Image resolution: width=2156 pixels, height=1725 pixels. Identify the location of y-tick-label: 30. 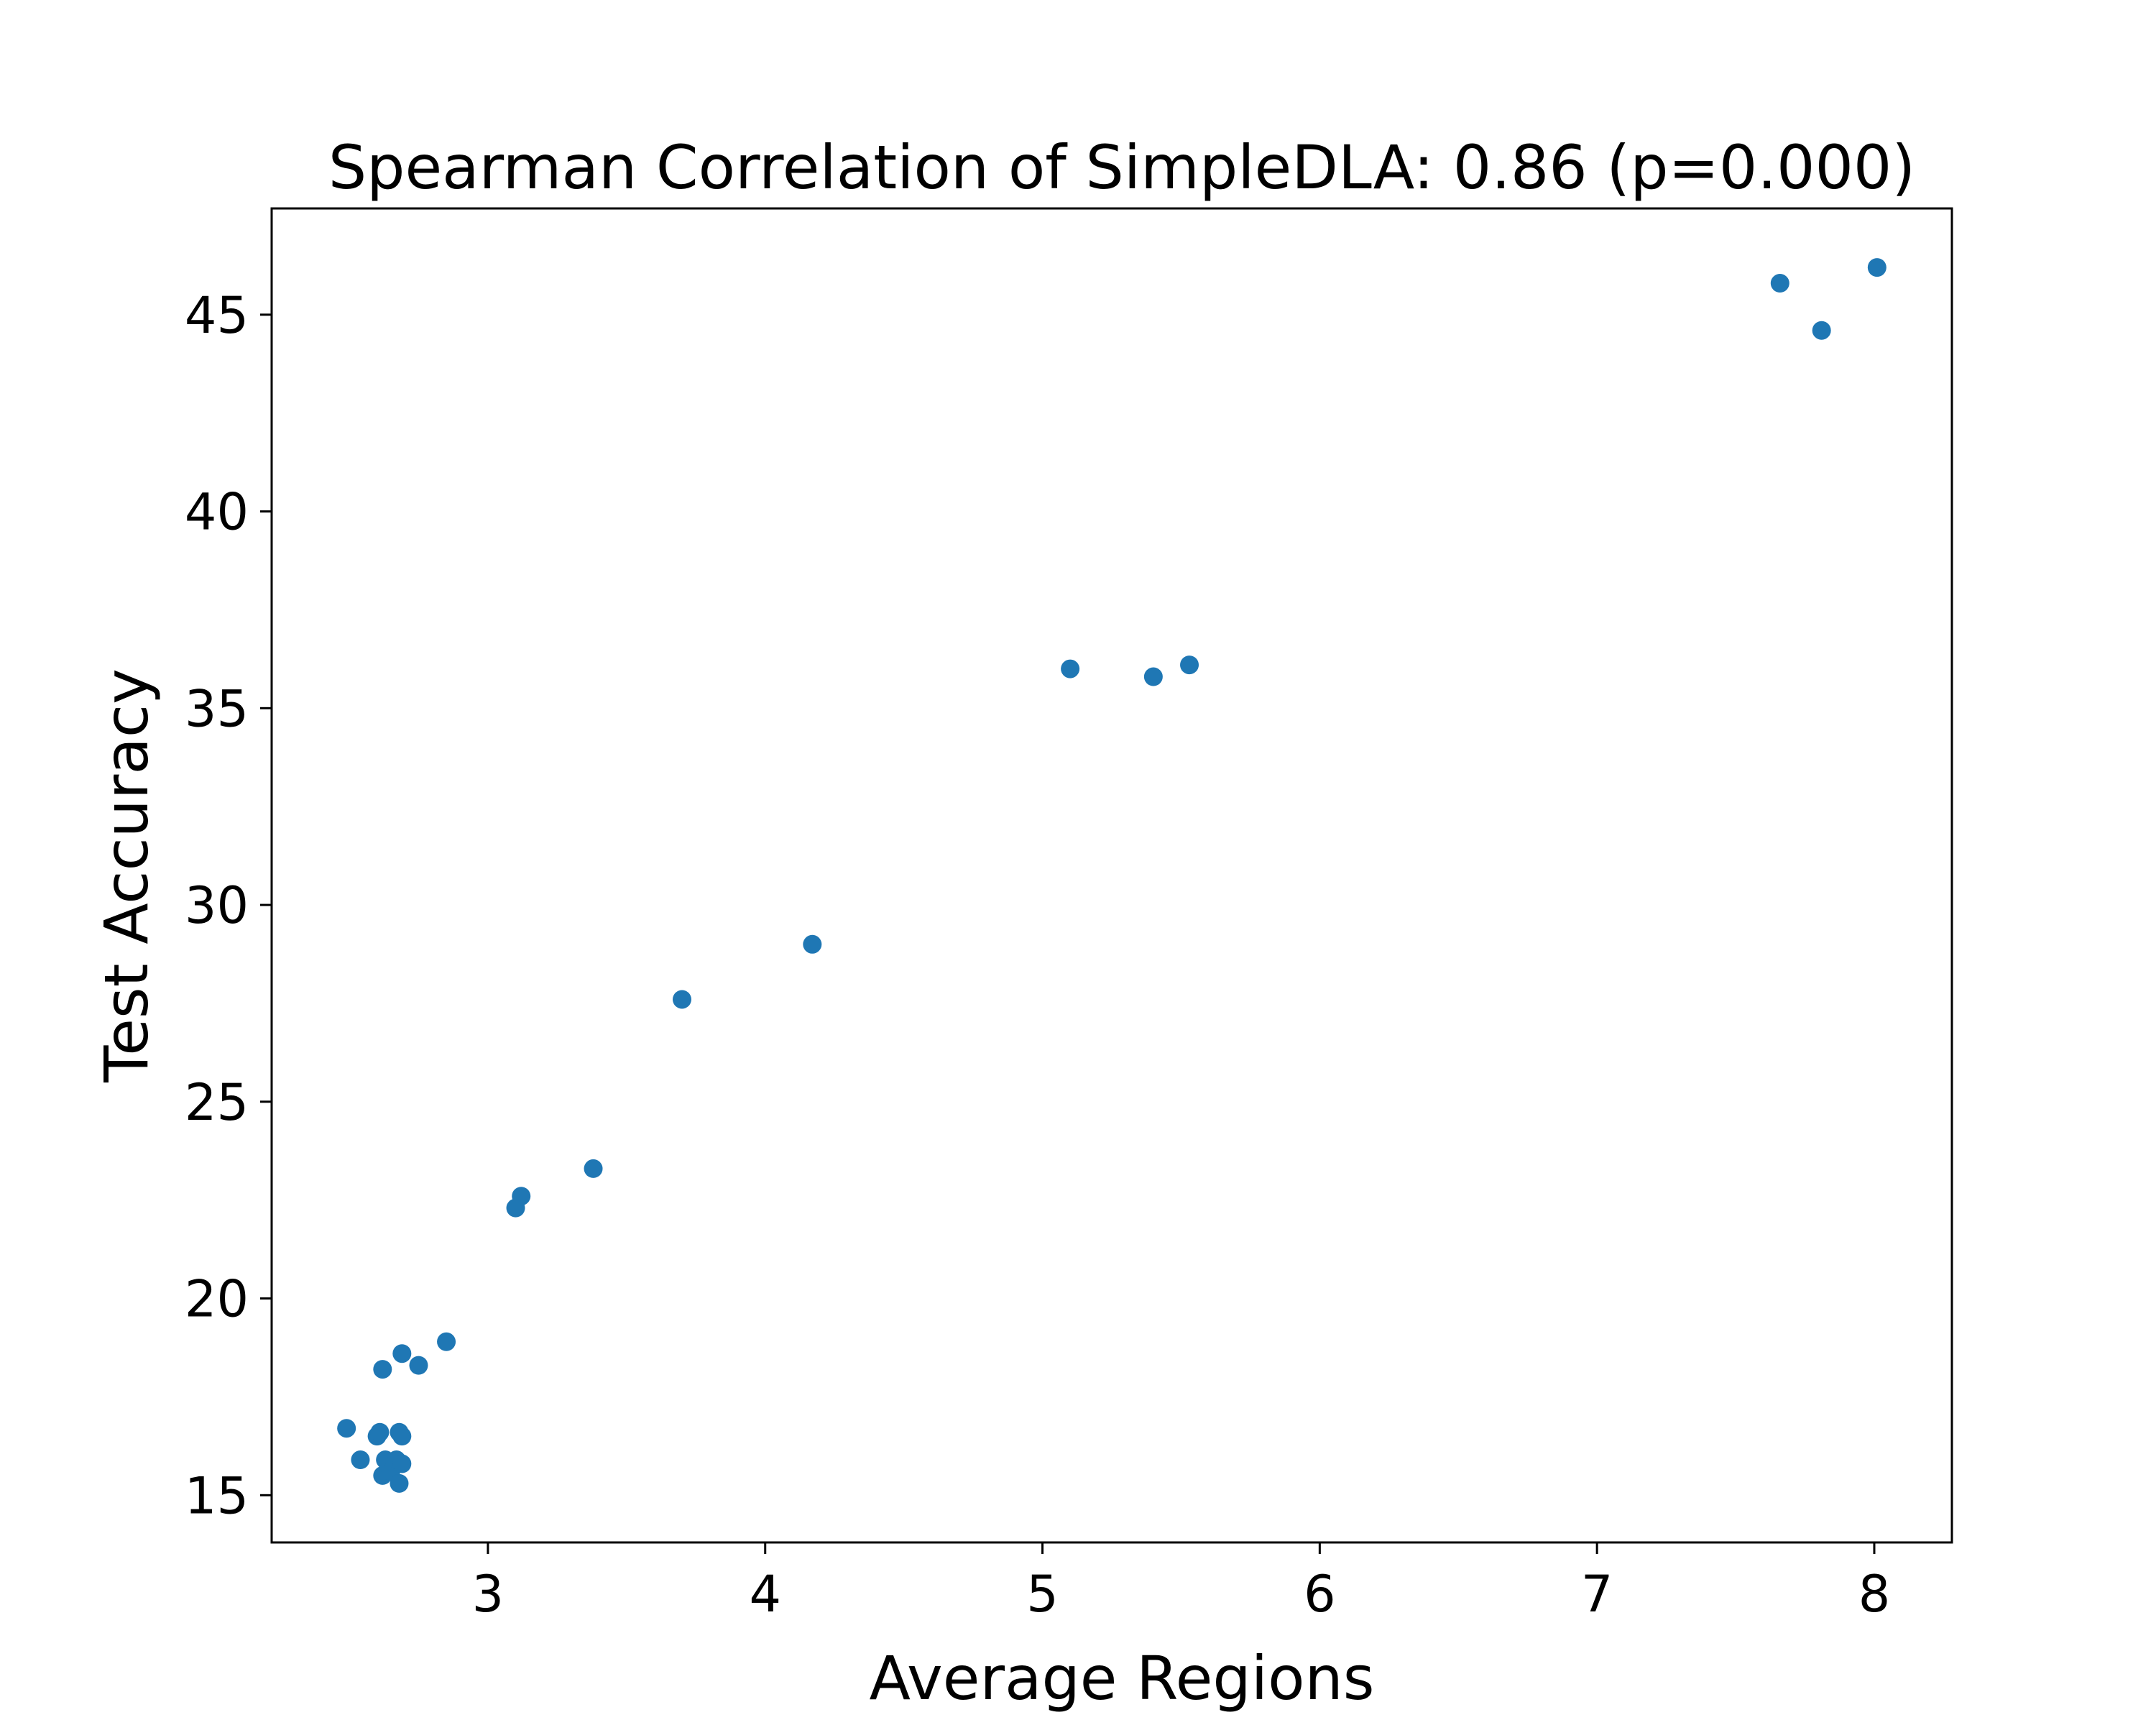
(217, 905).